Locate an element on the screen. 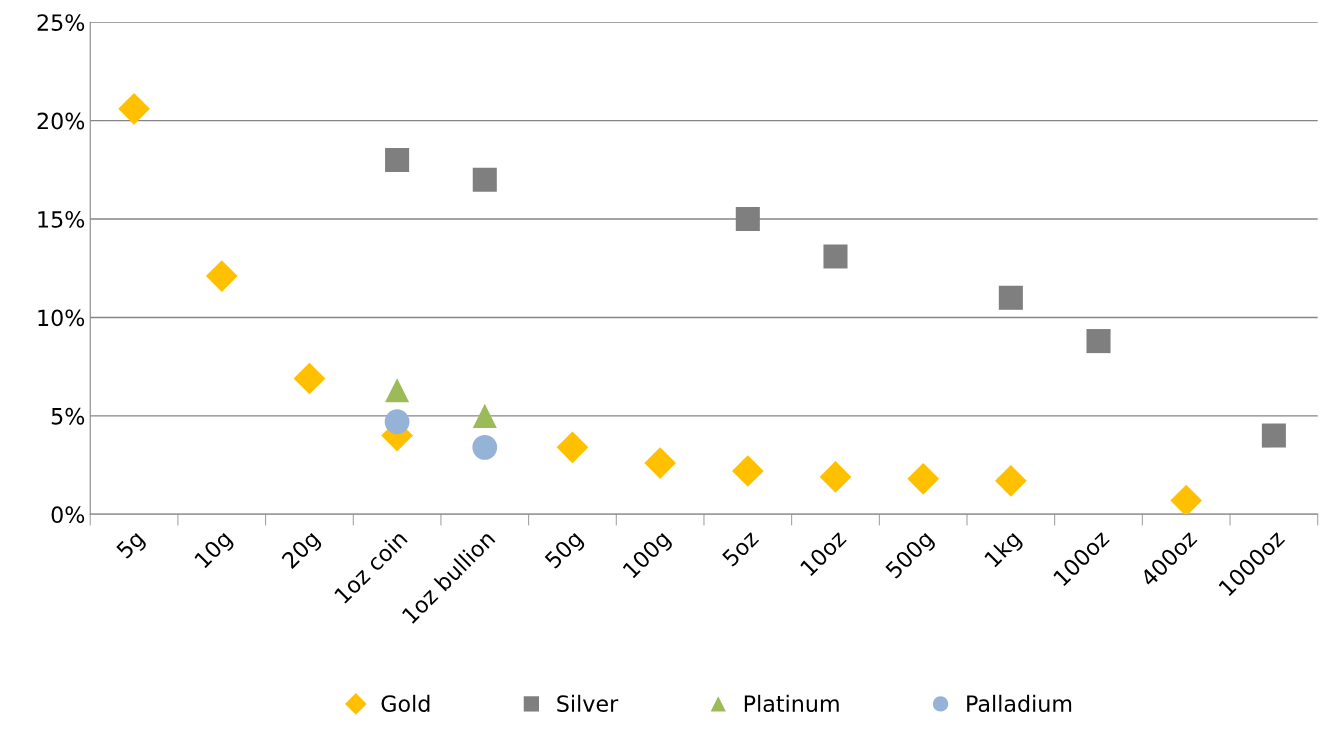 The height and width of the screenshot is (740, 1327). y-tick-label: 0% is located at coordinates (68, 515).